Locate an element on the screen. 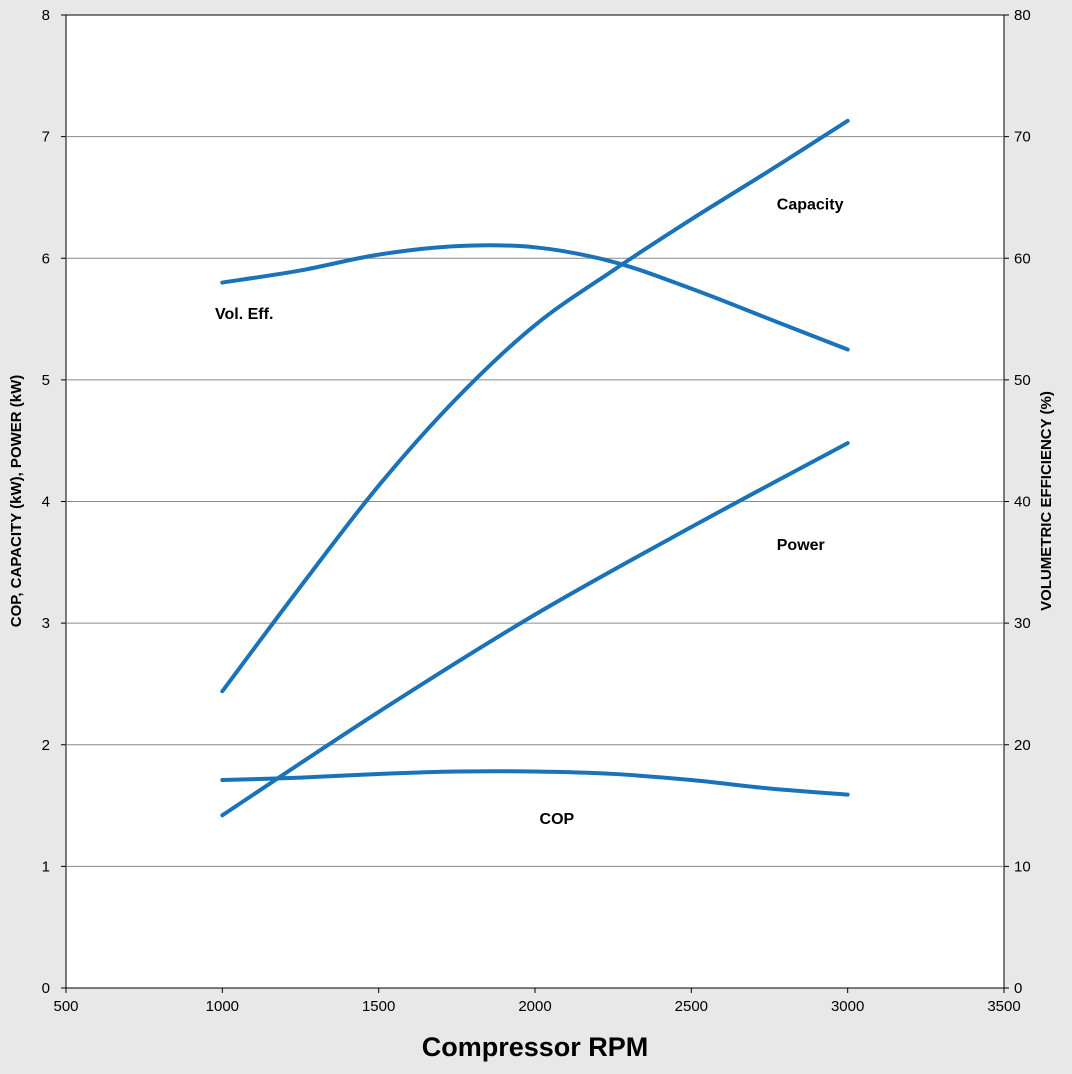  series-label: Power is located at coordinates (801, 545).